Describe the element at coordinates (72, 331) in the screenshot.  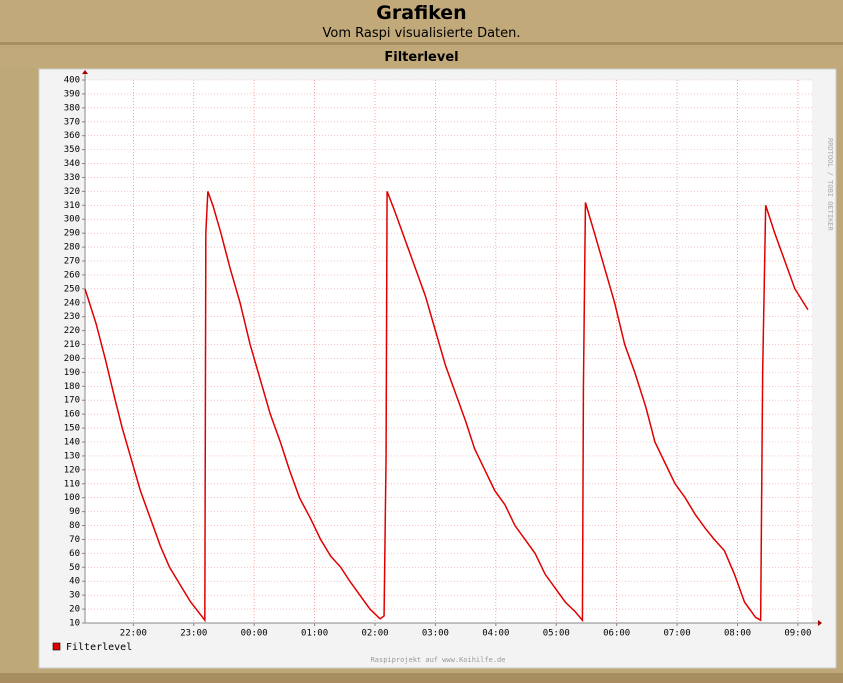
I see `y-tick-label: 220` at that location.